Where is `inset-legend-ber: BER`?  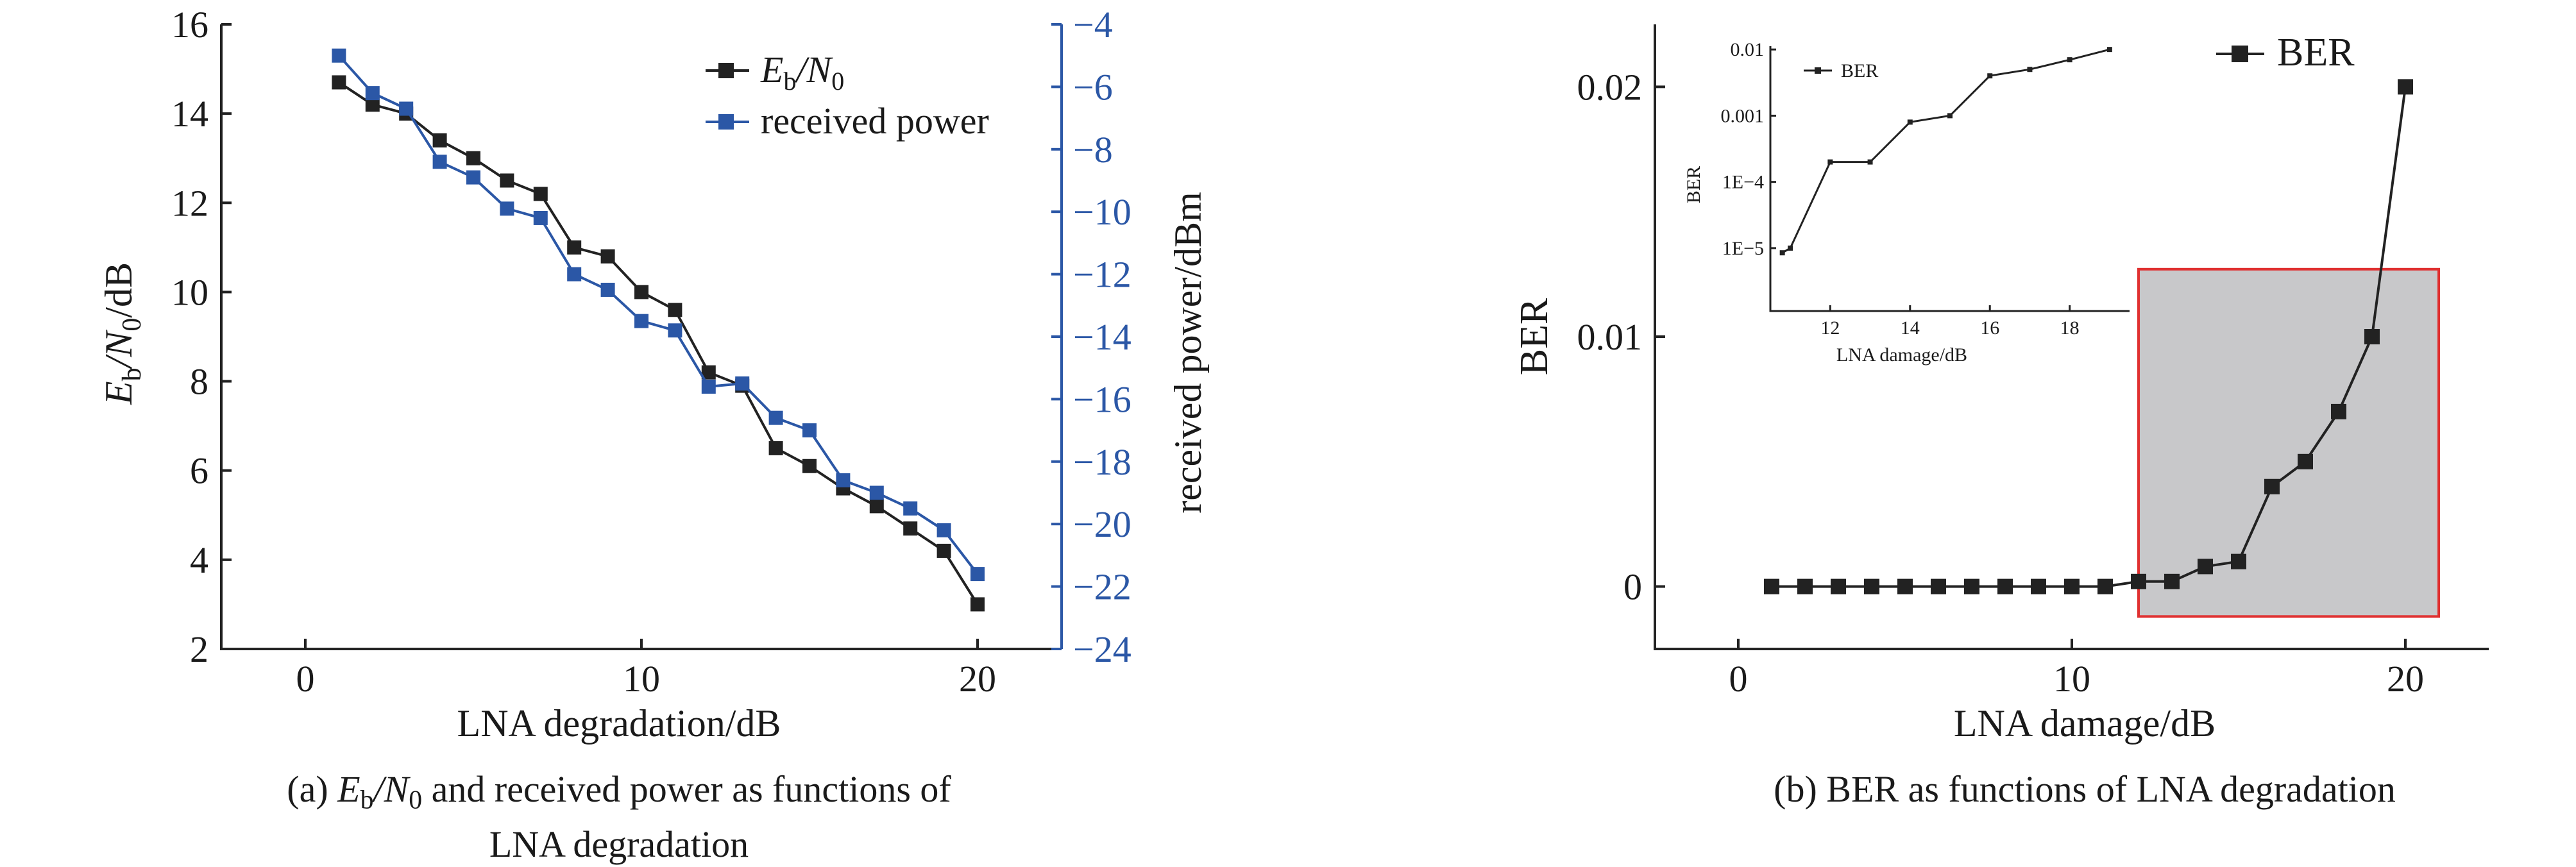 inset-legend-ber: BER is located at coordinates (1859, 70).